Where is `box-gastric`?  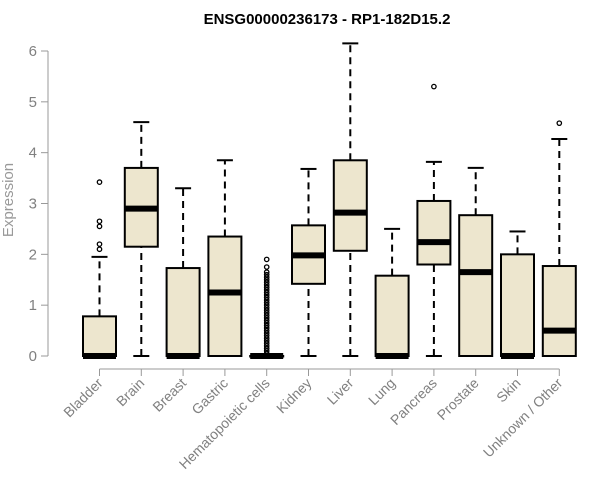 box-gastric is located at coordinates (225, 258).